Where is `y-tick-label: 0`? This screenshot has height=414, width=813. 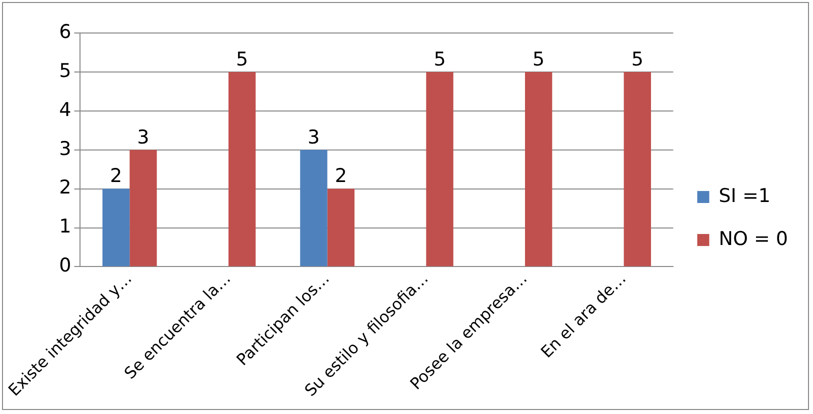 y-tick-label: 0 is located at coordinates (65, 265).